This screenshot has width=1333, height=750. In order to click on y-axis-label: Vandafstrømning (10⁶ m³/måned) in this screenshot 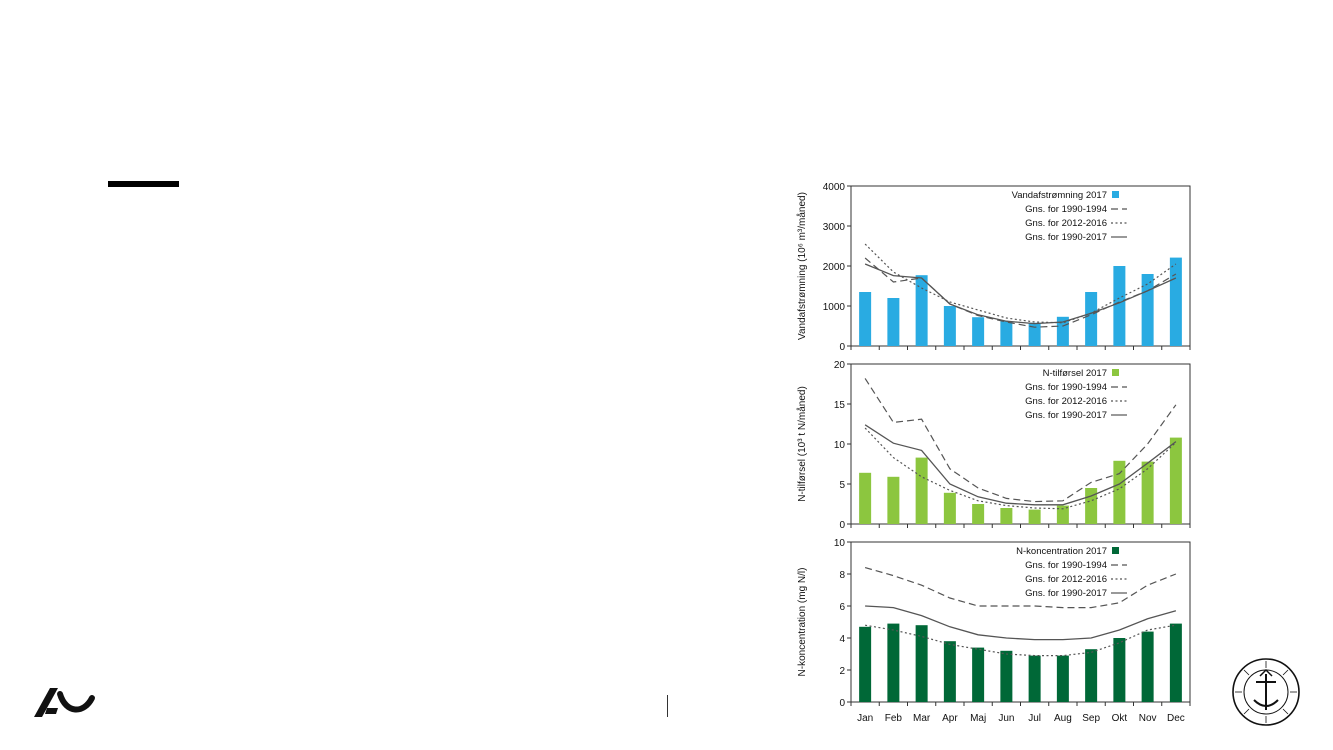, I will do `click(802, 266)`.